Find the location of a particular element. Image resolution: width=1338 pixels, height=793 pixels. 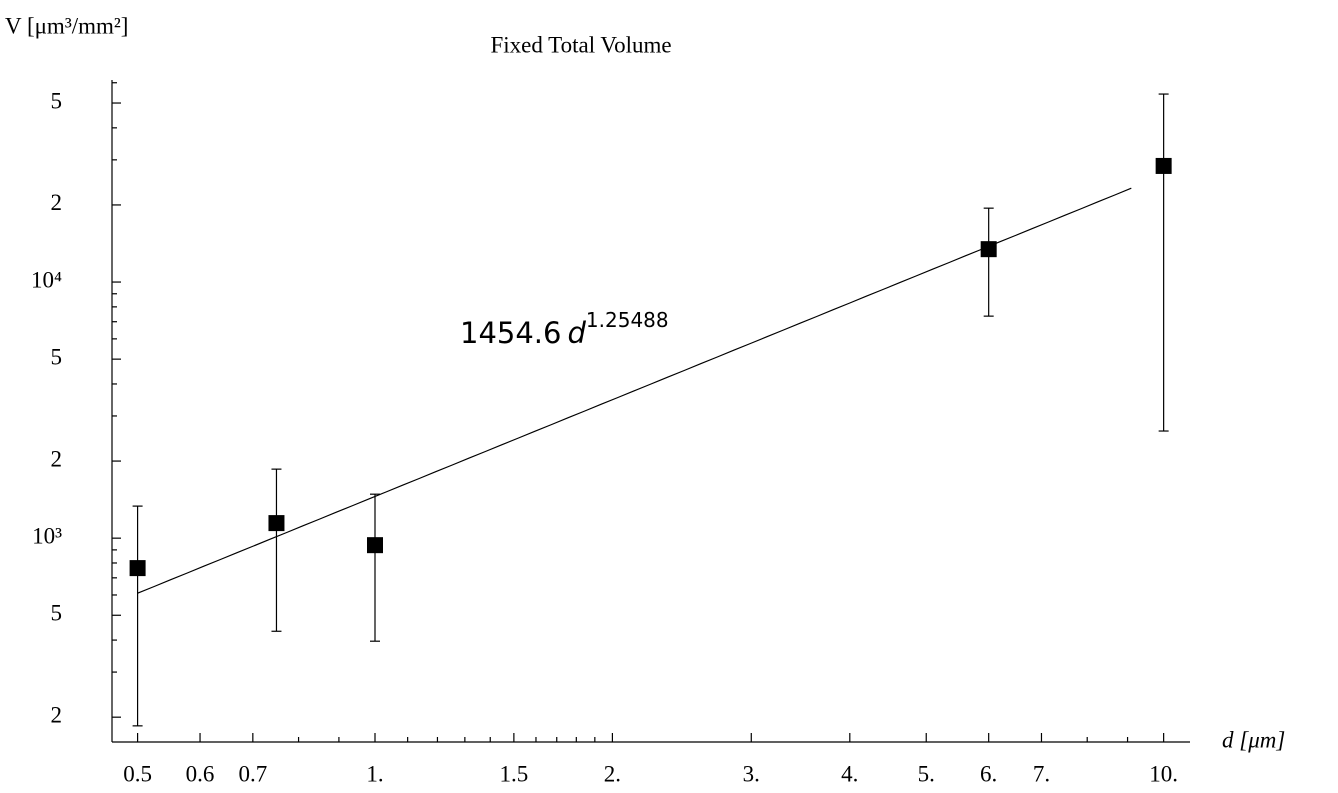

fit-exponent: 1.25488 is located at coordinates (627, 320).